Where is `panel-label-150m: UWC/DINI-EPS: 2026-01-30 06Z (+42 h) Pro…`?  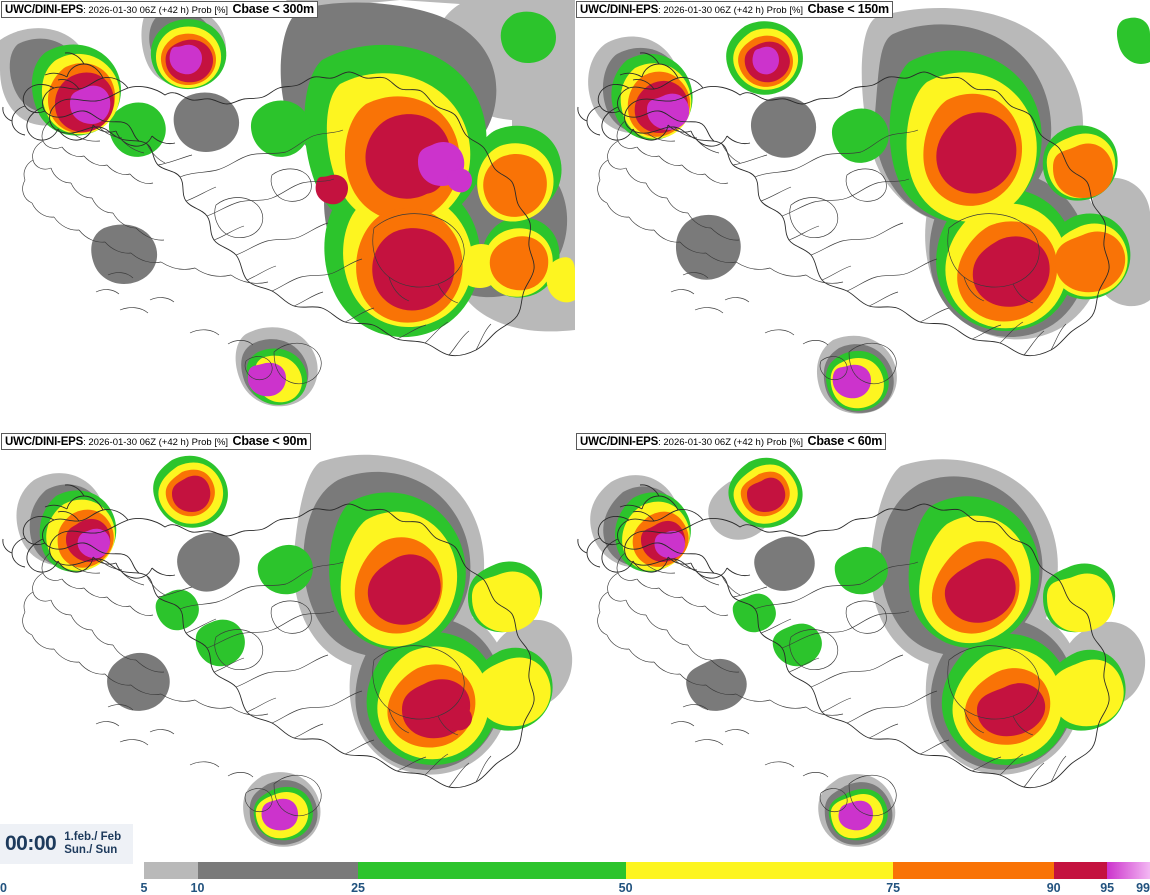
panel-label-150m: UWC/DINI-EPS: 2026-01-30 06Z (+42 h) Pro… is located at coordinates (734, 9).